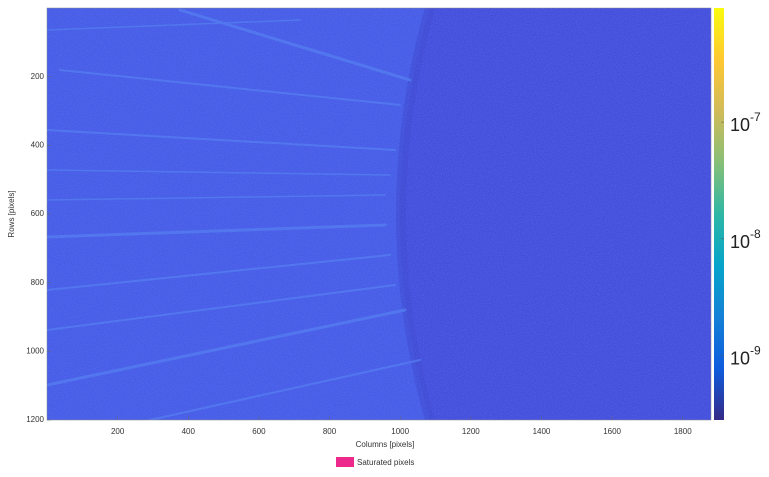  What do you see at coordinates (38, 213) in the screenshot?
I see `y-tick-label: 600` at bounding box center [38, 213].